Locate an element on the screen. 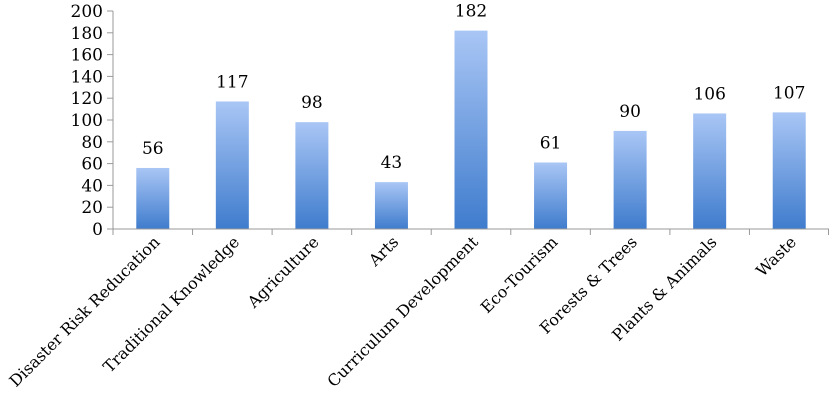 The height and width of the screenshot is (407, 829). y-tick-label: 60 is located at coordinates (92, 165).